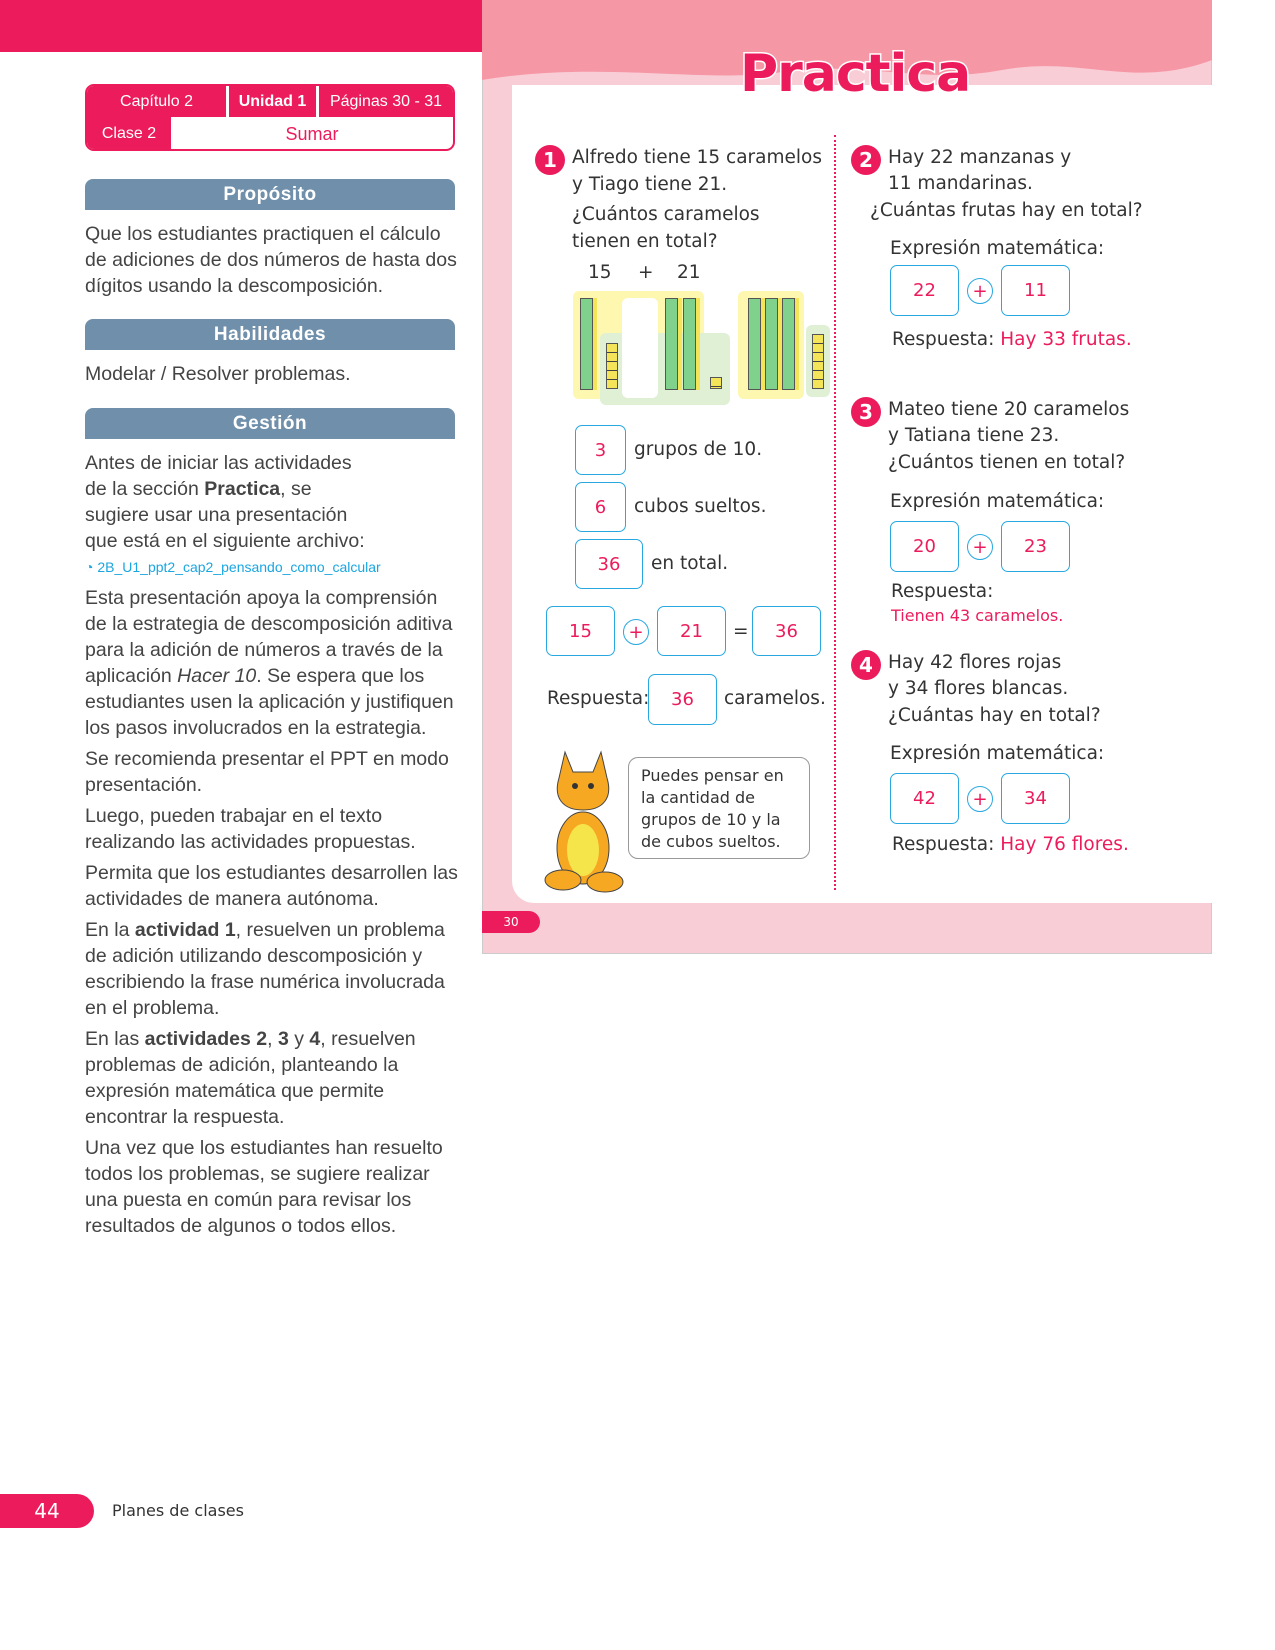  What do you see at coordinates (233, 567) in the screenshot?
I see `file-link: ◔ 2B_U1_ppt2_cap2_pensando_como_calcular` at bounding box center [233, 567].